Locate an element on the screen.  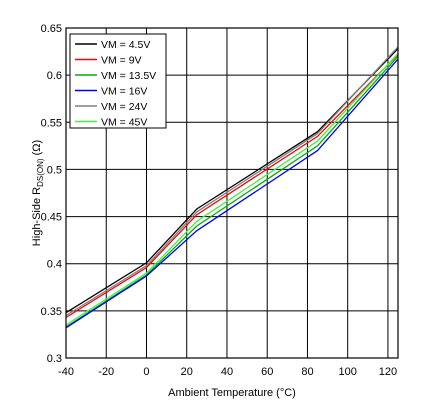
legend-label: VM = 24V is located at coordinates (124, 107).